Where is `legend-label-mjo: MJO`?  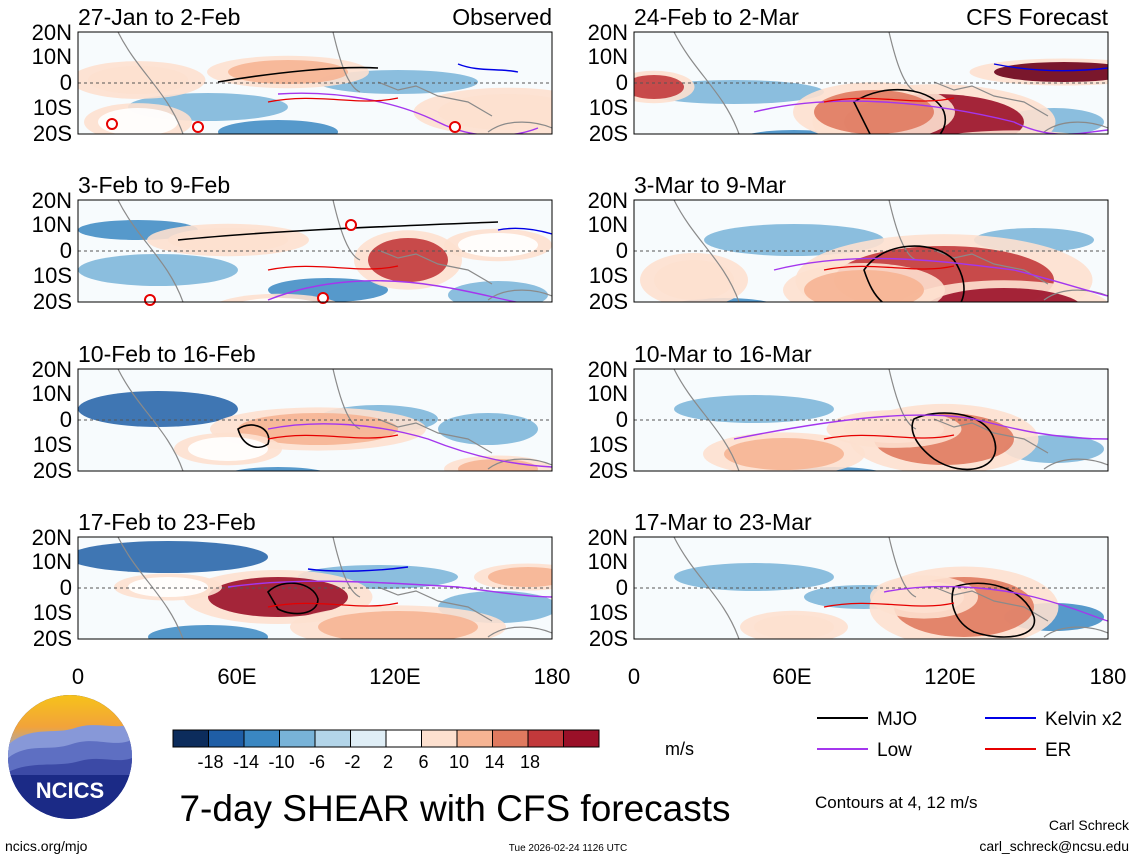 legend-label-mjo: MJO is located at coordinates (897, 719).